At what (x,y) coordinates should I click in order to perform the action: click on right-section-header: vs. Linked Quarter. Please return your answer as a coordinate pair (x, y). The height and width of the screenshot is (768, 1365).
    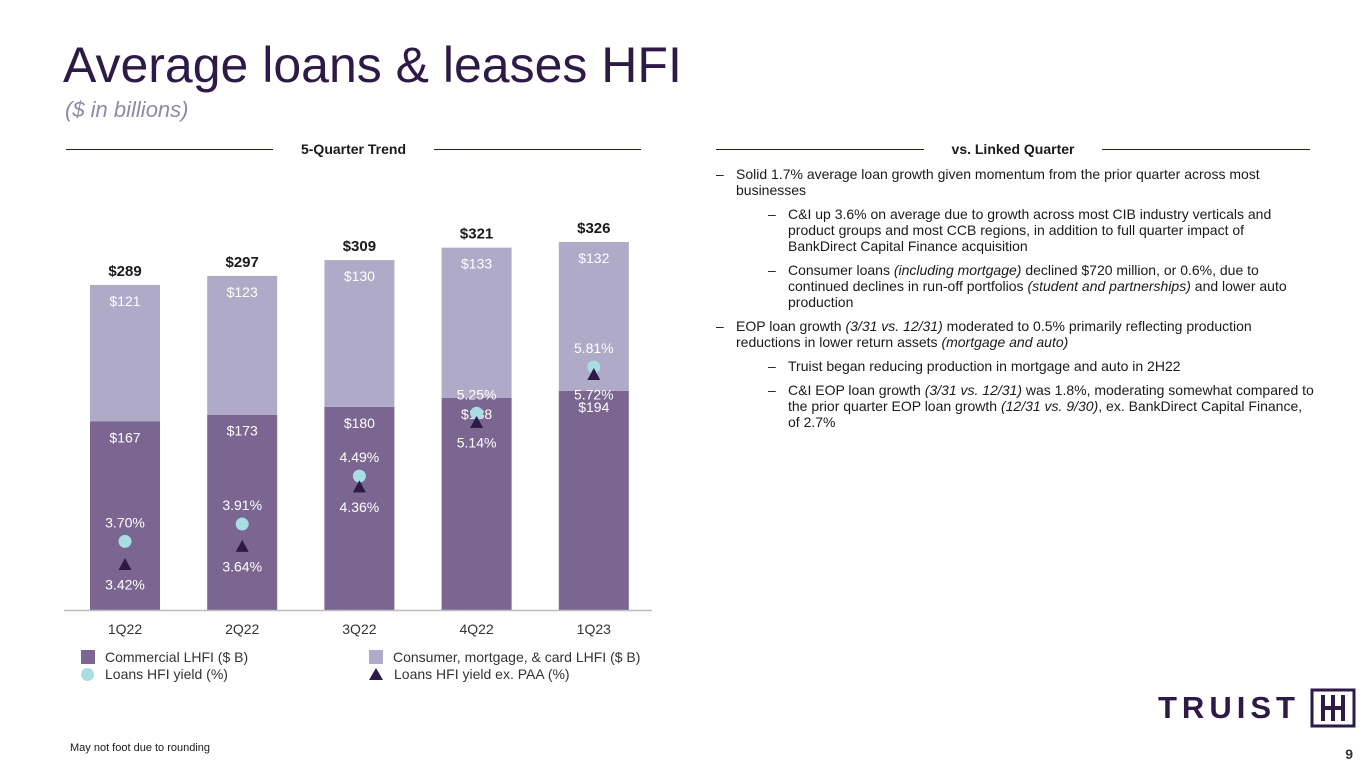
    Looking at the image, I should click on (1013, 149).